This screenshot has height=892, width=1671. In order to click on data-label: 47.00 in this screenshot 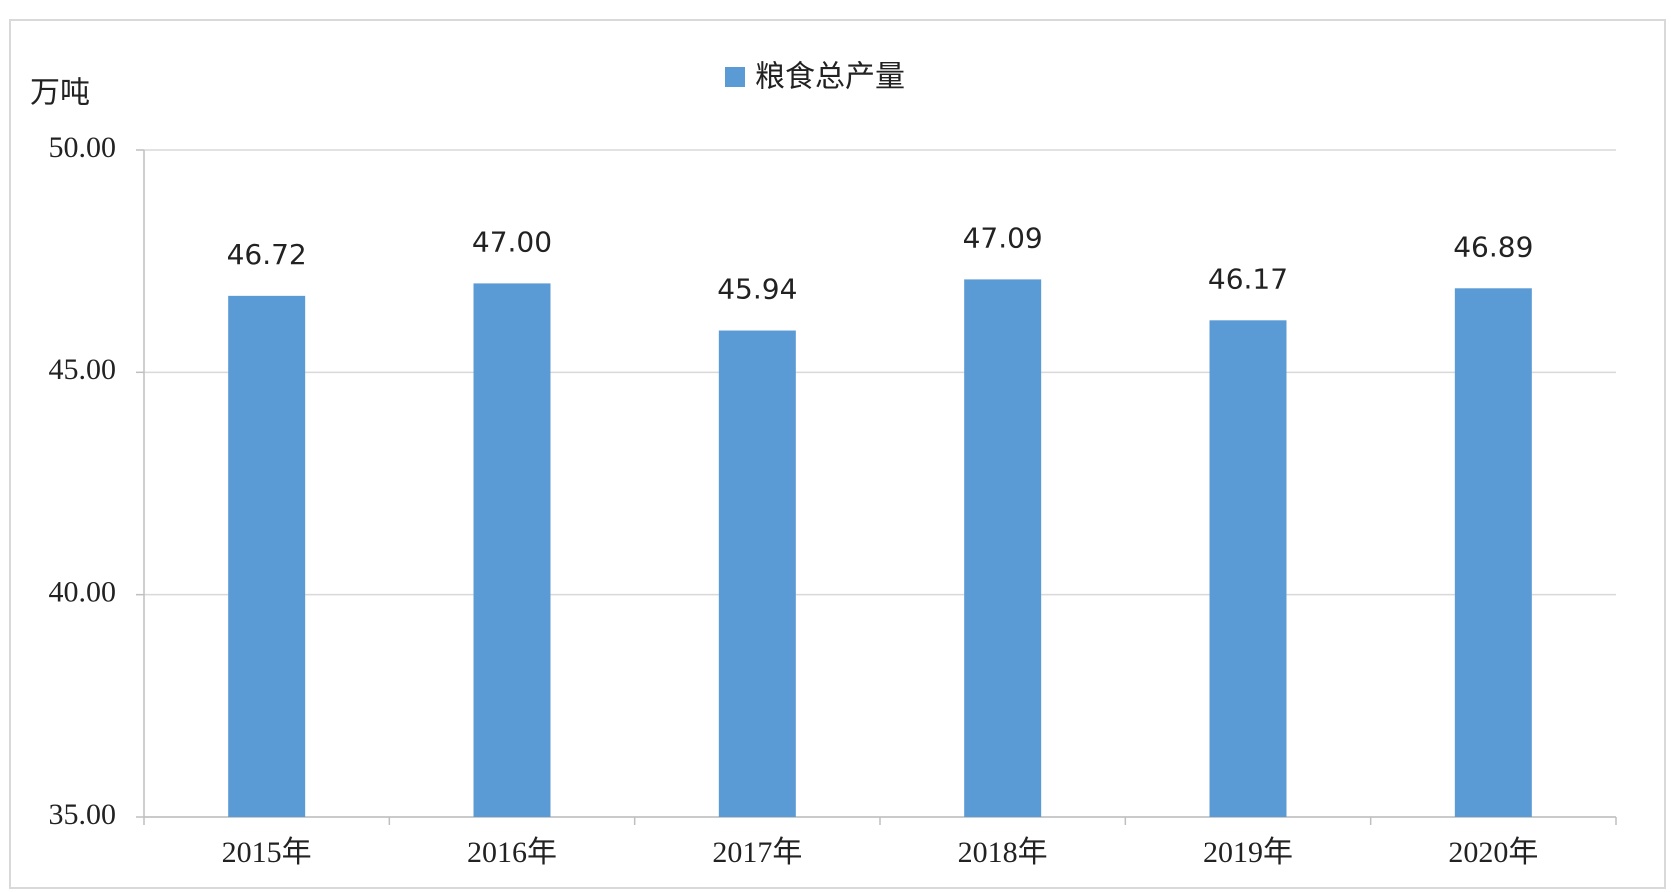, I will do `click(512, 241)`.